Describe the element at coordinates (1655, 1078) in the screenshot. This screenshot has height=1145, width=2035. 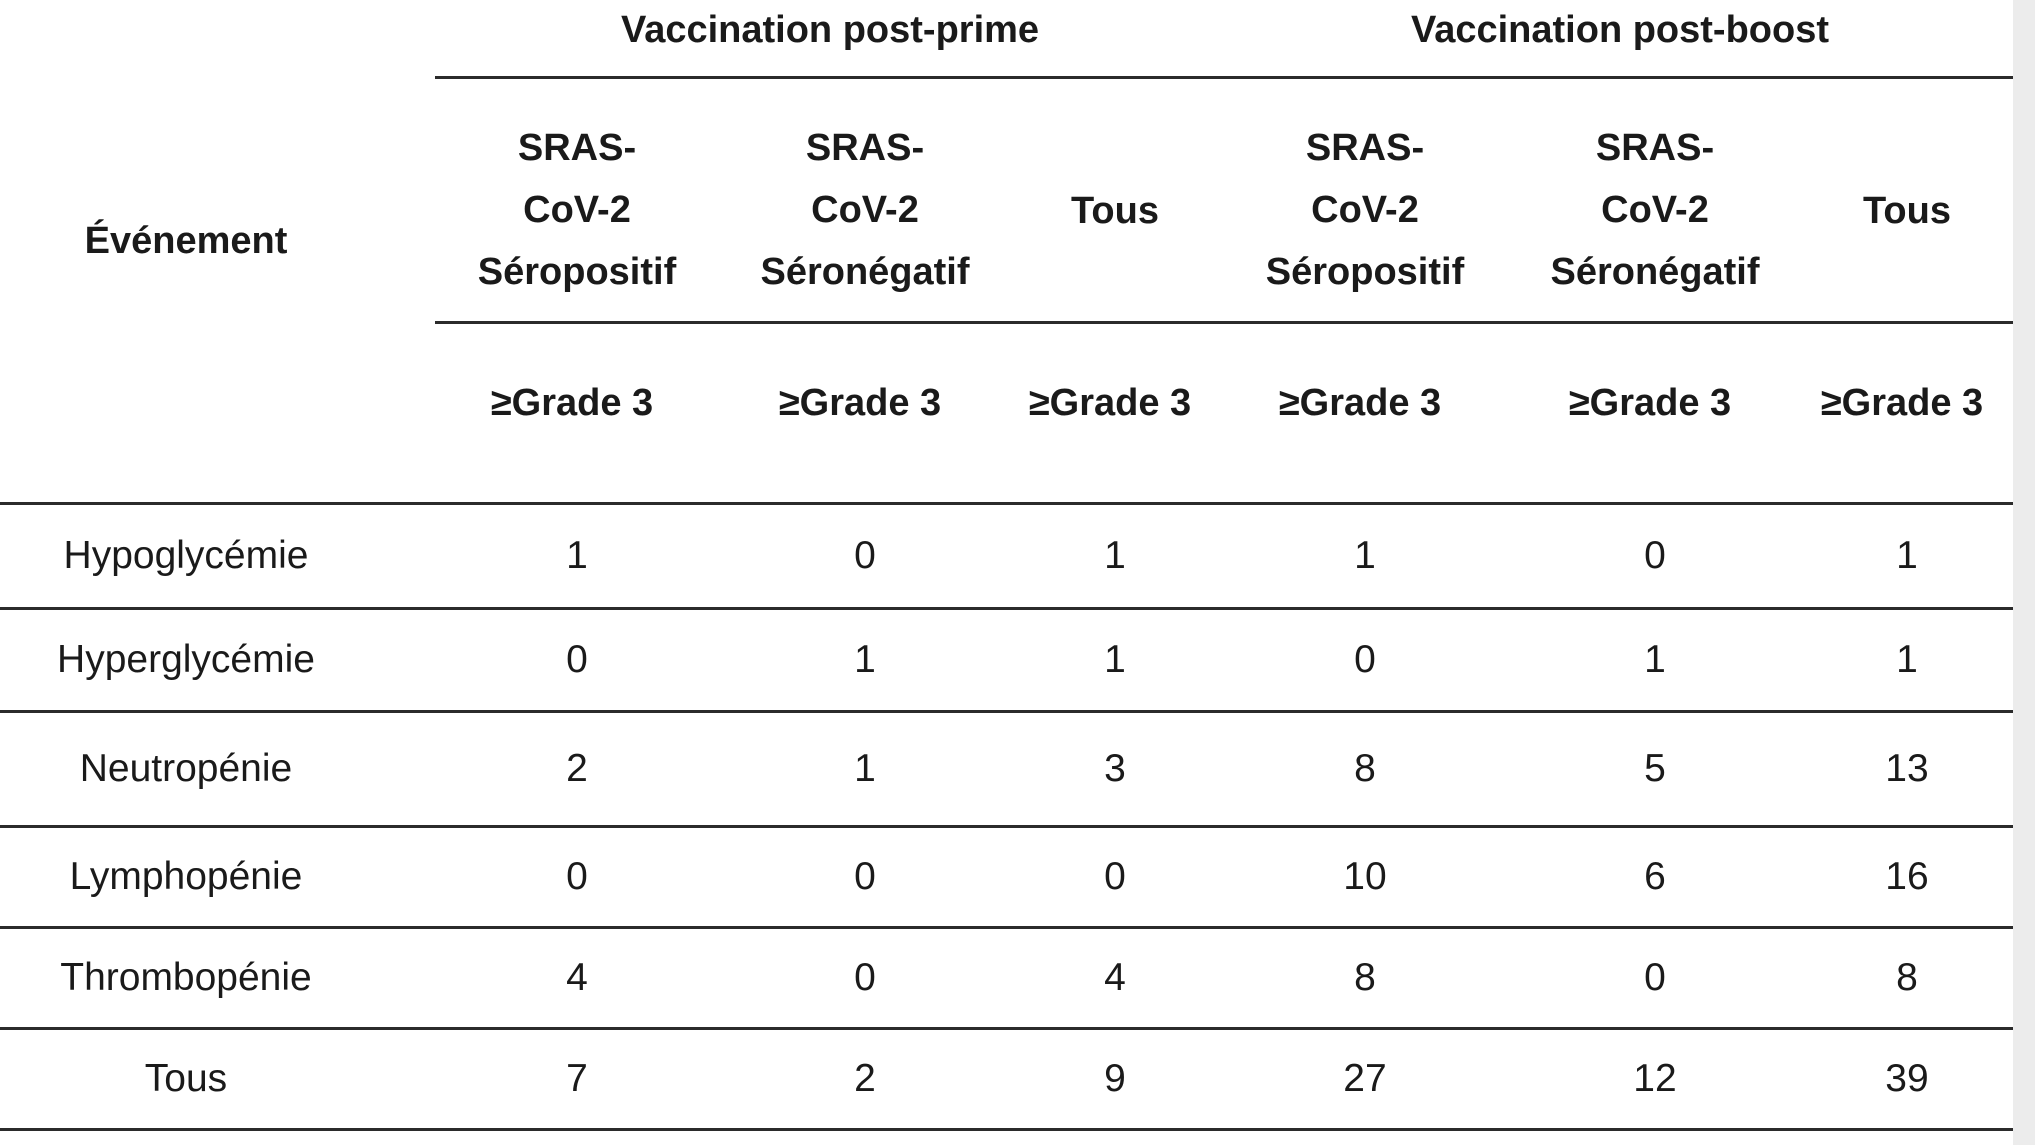
I see `value-cell: 12` at that location.